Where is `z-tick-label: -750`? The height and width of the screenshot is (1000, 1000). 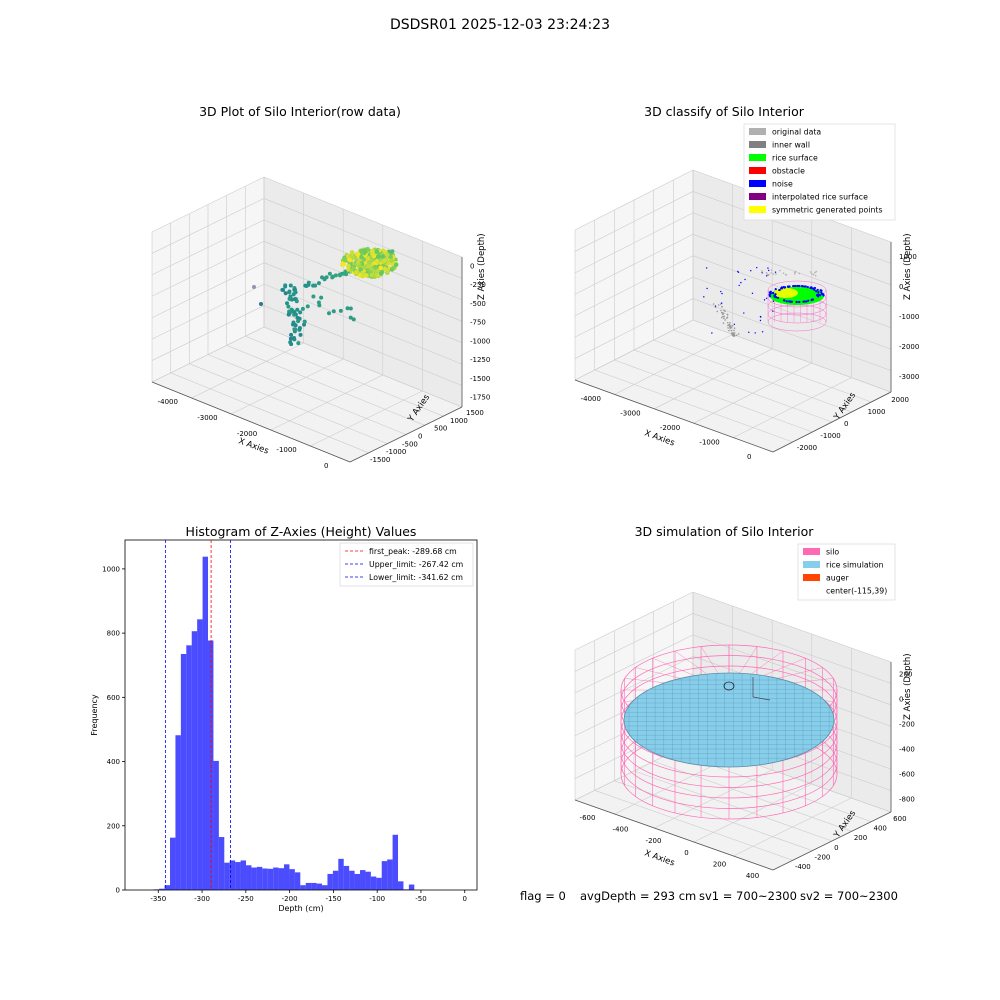 z-tick-label: -750 is located at coordinates (478, 323).